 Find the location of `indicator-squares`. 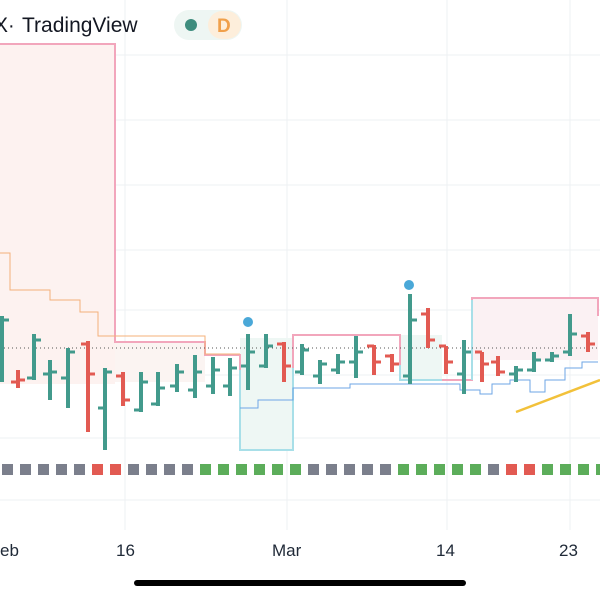

indicator-squares is located at coordinates (301, 469).